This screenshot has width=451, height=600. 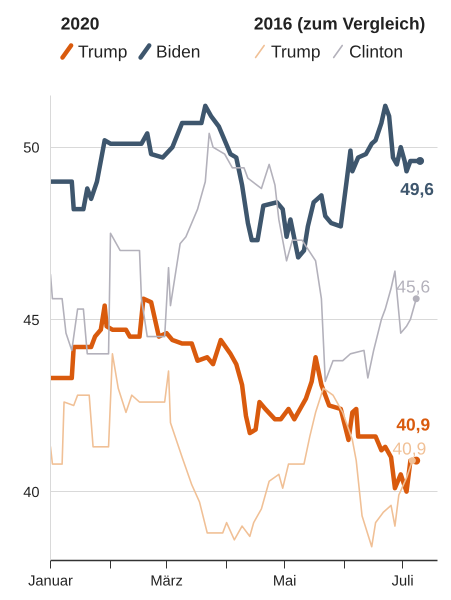 I want to click on y-tick-label: 45, so click(x=31, y=320).